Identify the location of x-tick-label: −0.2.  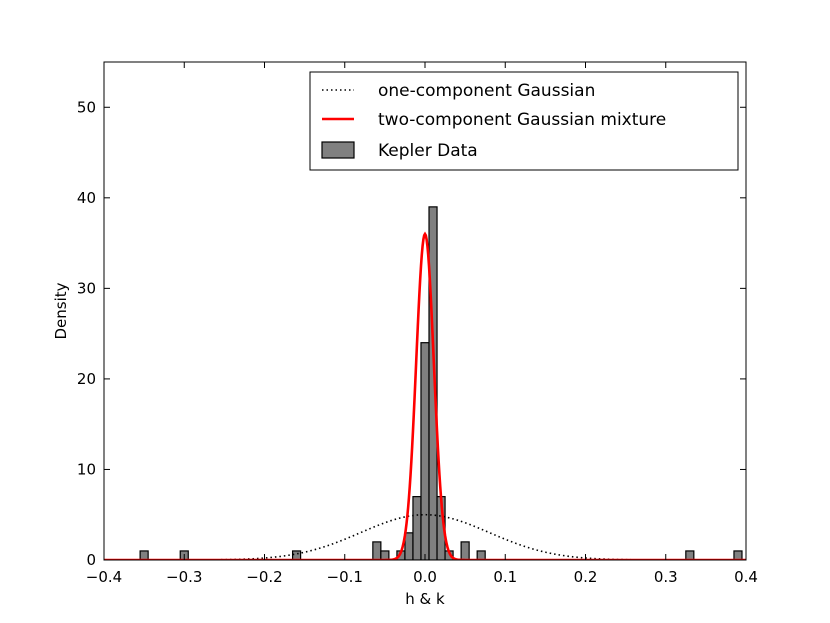
(264, 577).